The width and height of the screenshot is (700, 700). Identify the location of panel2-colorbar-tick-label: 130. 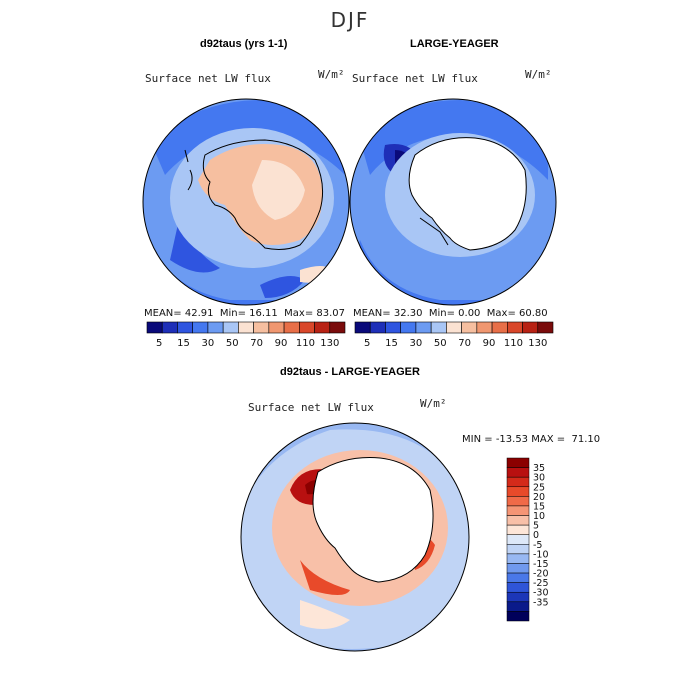
(537, 343).